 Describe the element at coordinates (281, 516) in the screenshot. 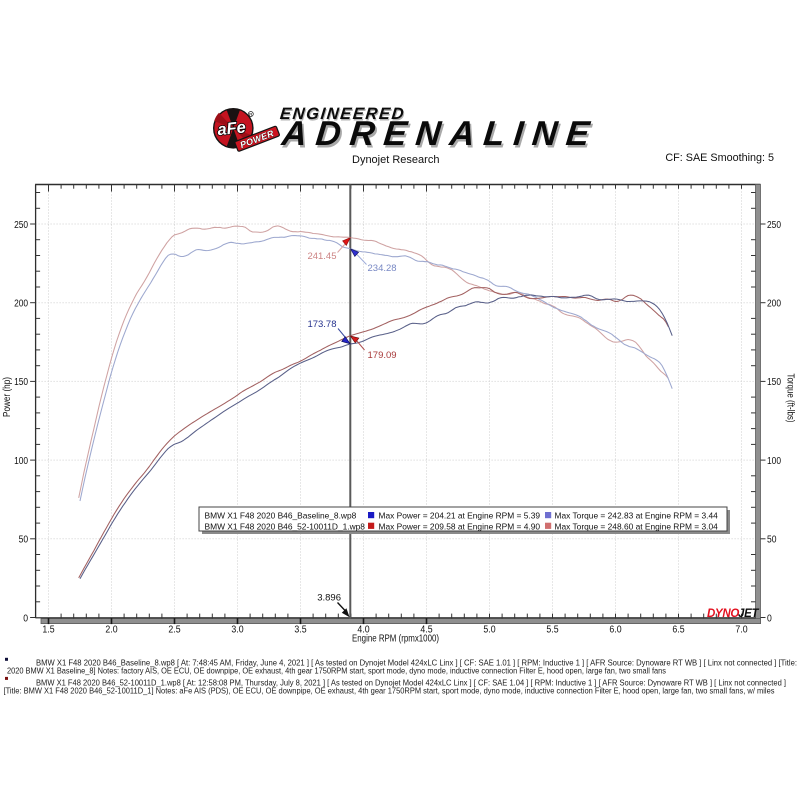

I see `svg-text:BMW X1 F48 2020 B46_Baseline_8: BMW X1 F48 2020 B46_Baseline_8.wp8` at that location.